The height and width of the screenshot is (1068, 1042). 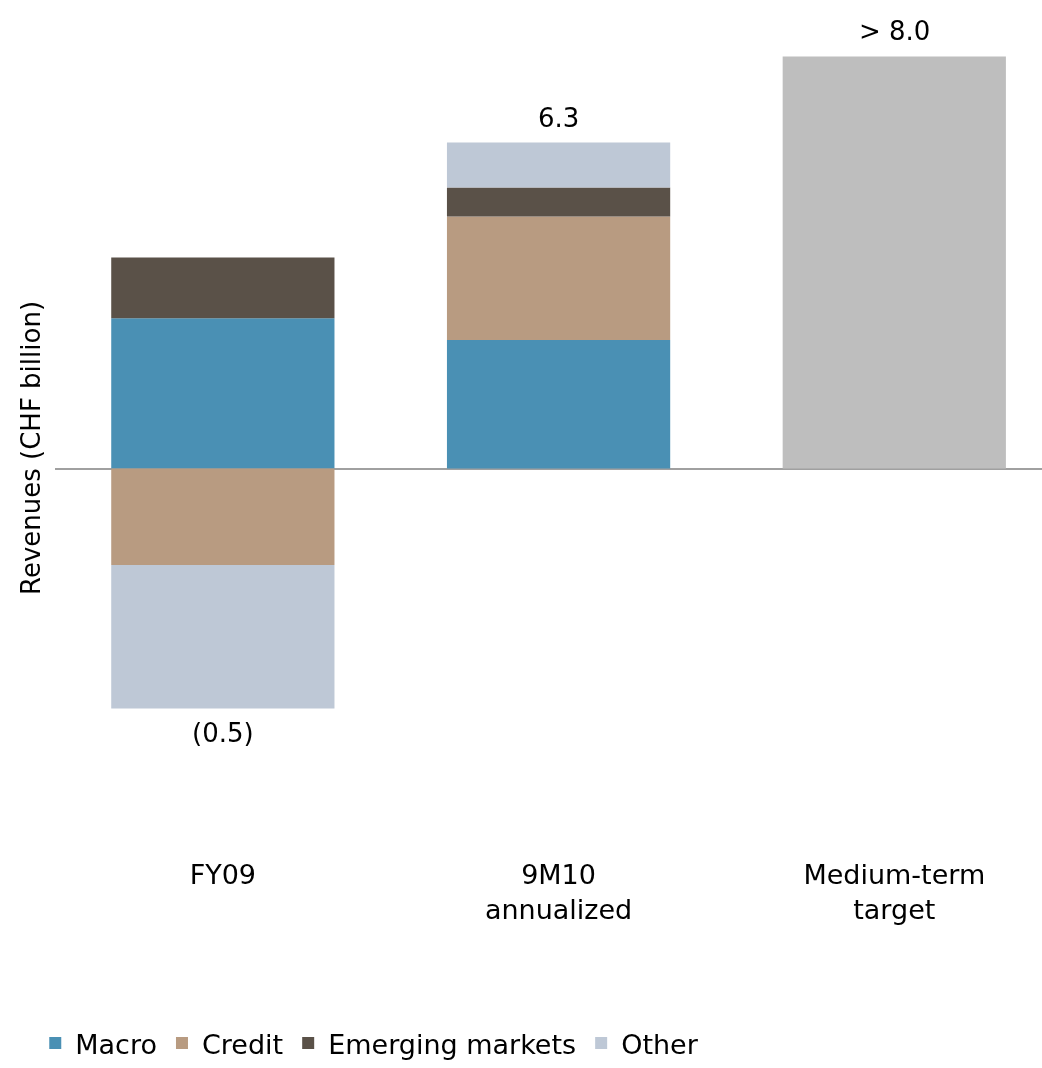 I want to click on annotation: (0.5), so click(x=223, y=733).